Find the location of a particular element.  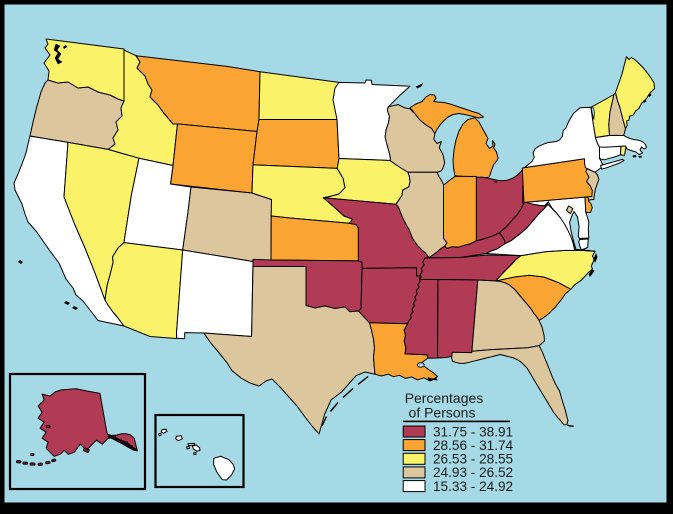

svg-text: 31.75 - 38.91 is located at coordinates (473, 431).